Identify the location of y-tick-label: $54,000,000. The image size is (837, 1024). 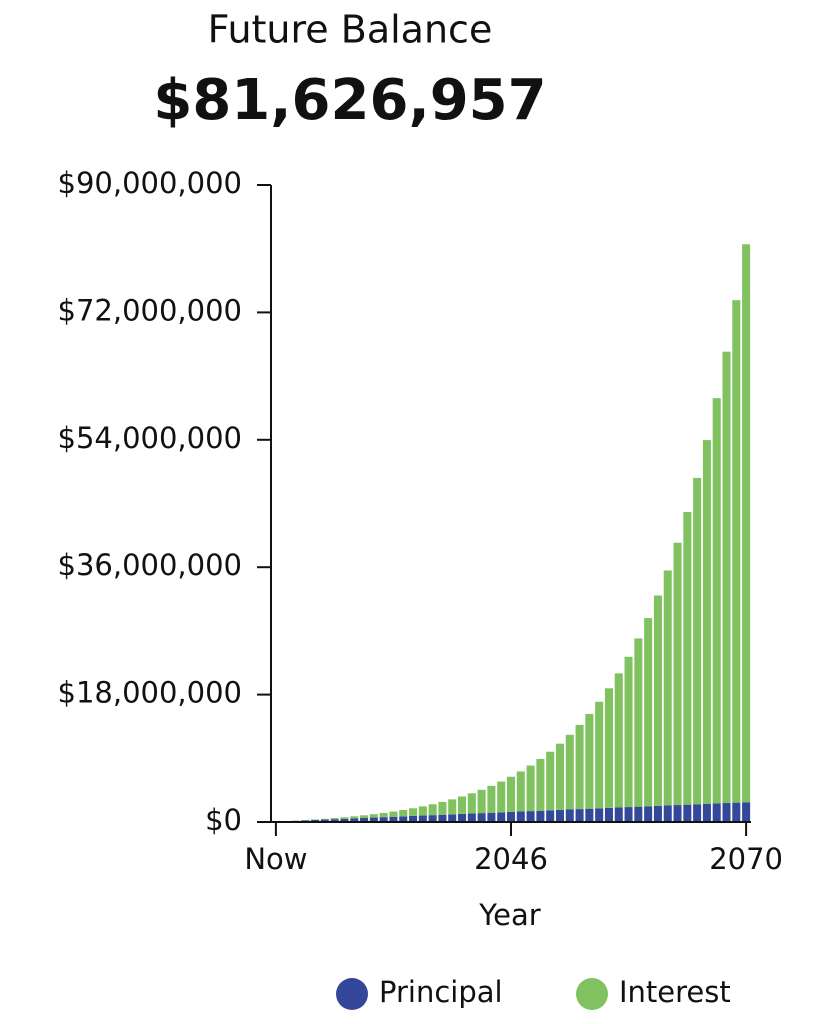
(150, 438).